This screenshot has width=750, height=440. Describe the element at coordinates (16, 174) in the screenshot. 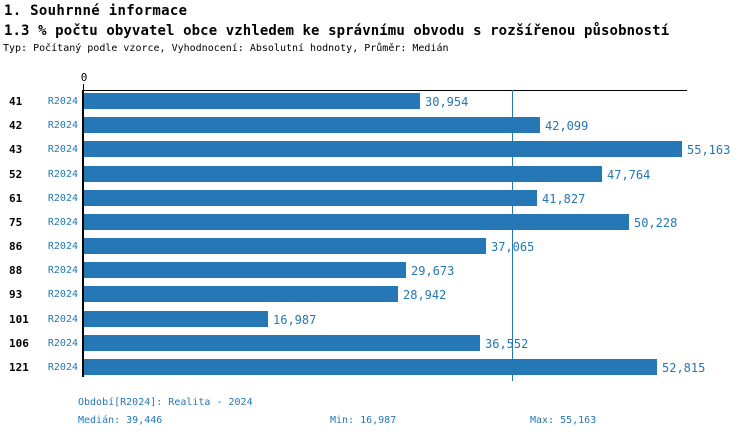

I see `row-category-label: 52` at that location.